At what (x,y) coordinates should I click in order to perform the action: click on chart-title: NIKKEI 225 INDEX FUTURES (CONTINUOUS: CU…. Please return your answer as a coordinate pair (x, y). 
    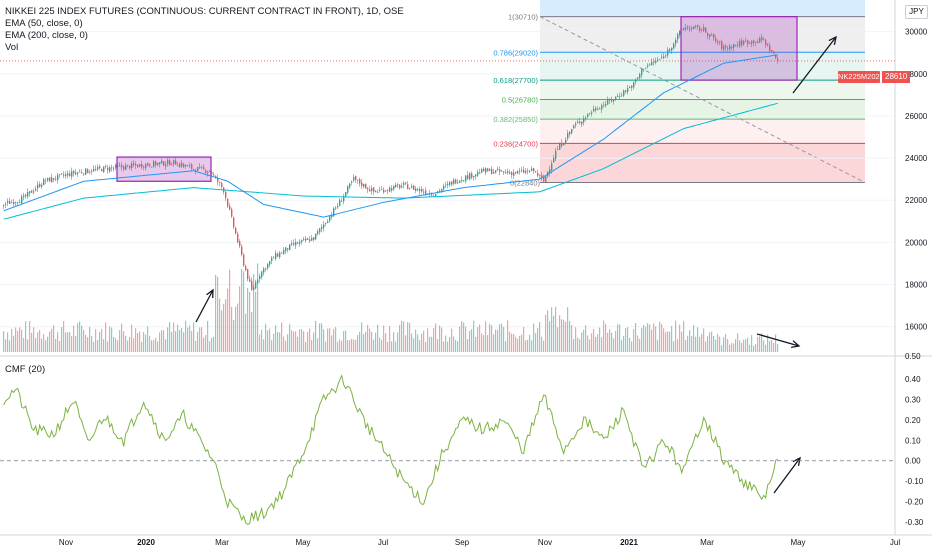
    Looking at the image, I should click on (204, 11).